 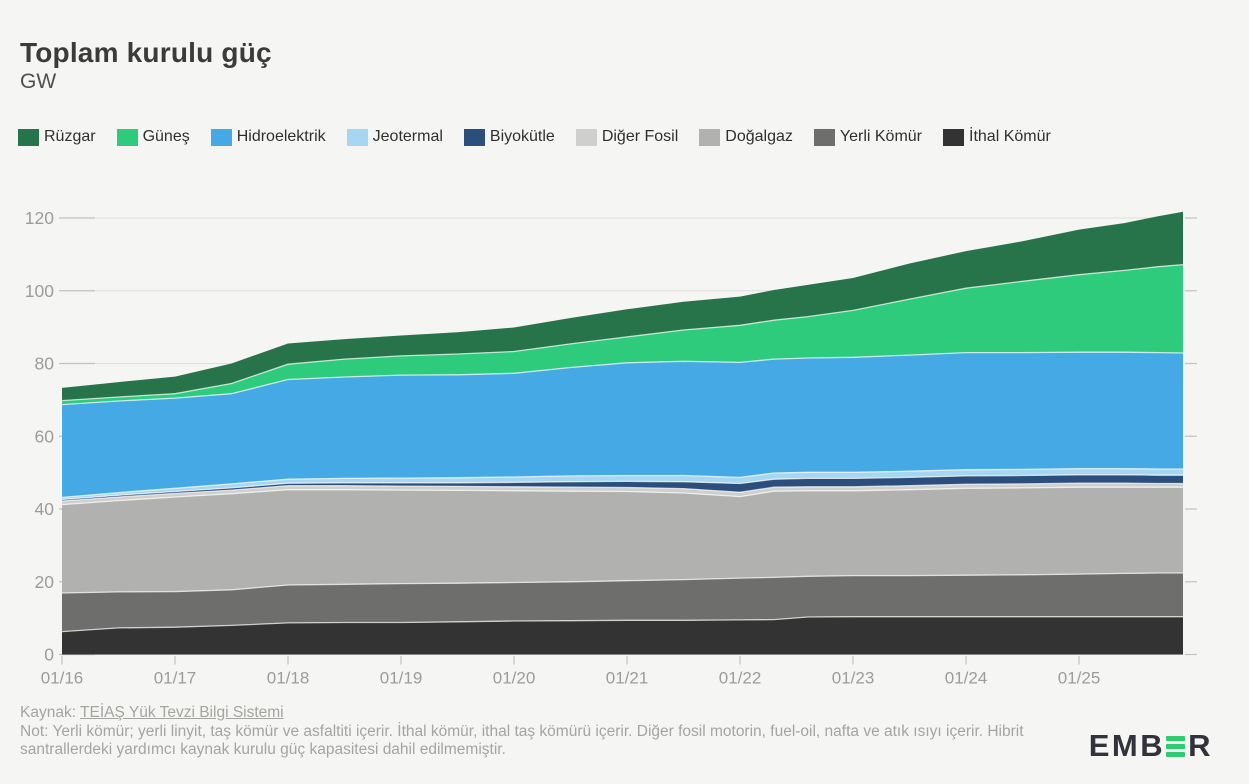 What do you see at coordinates (175, 678) in the screenshot?
I see `x-axis-label: 01/17` at bounding box center [175, 678].